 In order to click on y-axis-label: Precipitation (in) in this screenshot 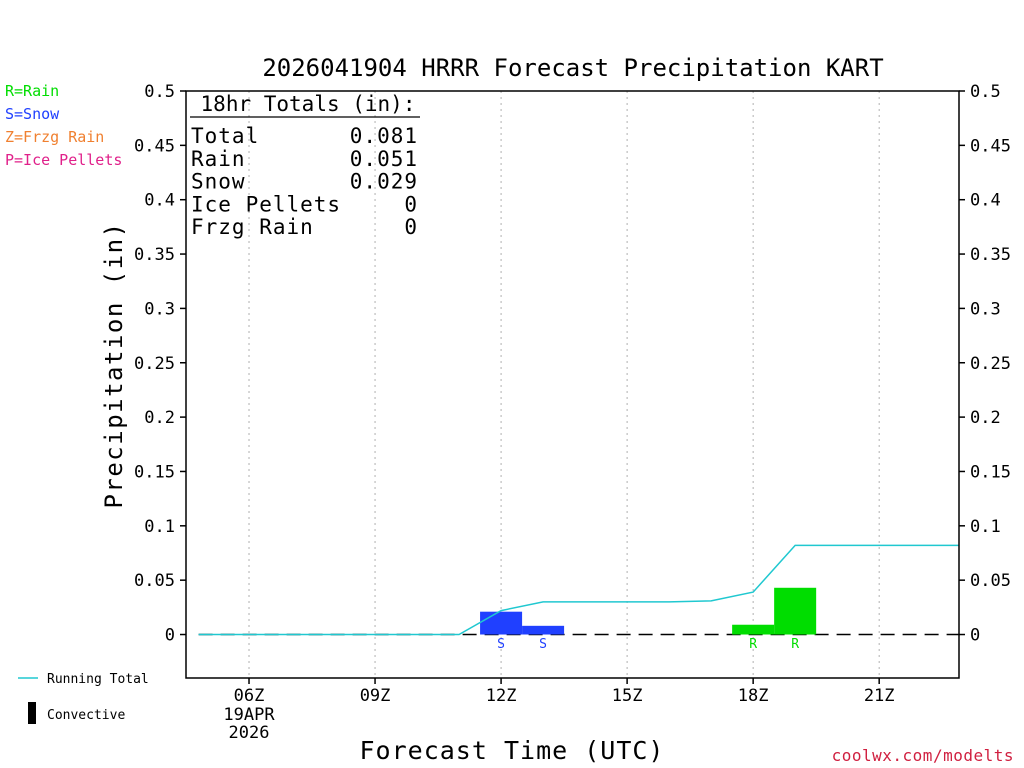, I will do `click(114, 364)`.